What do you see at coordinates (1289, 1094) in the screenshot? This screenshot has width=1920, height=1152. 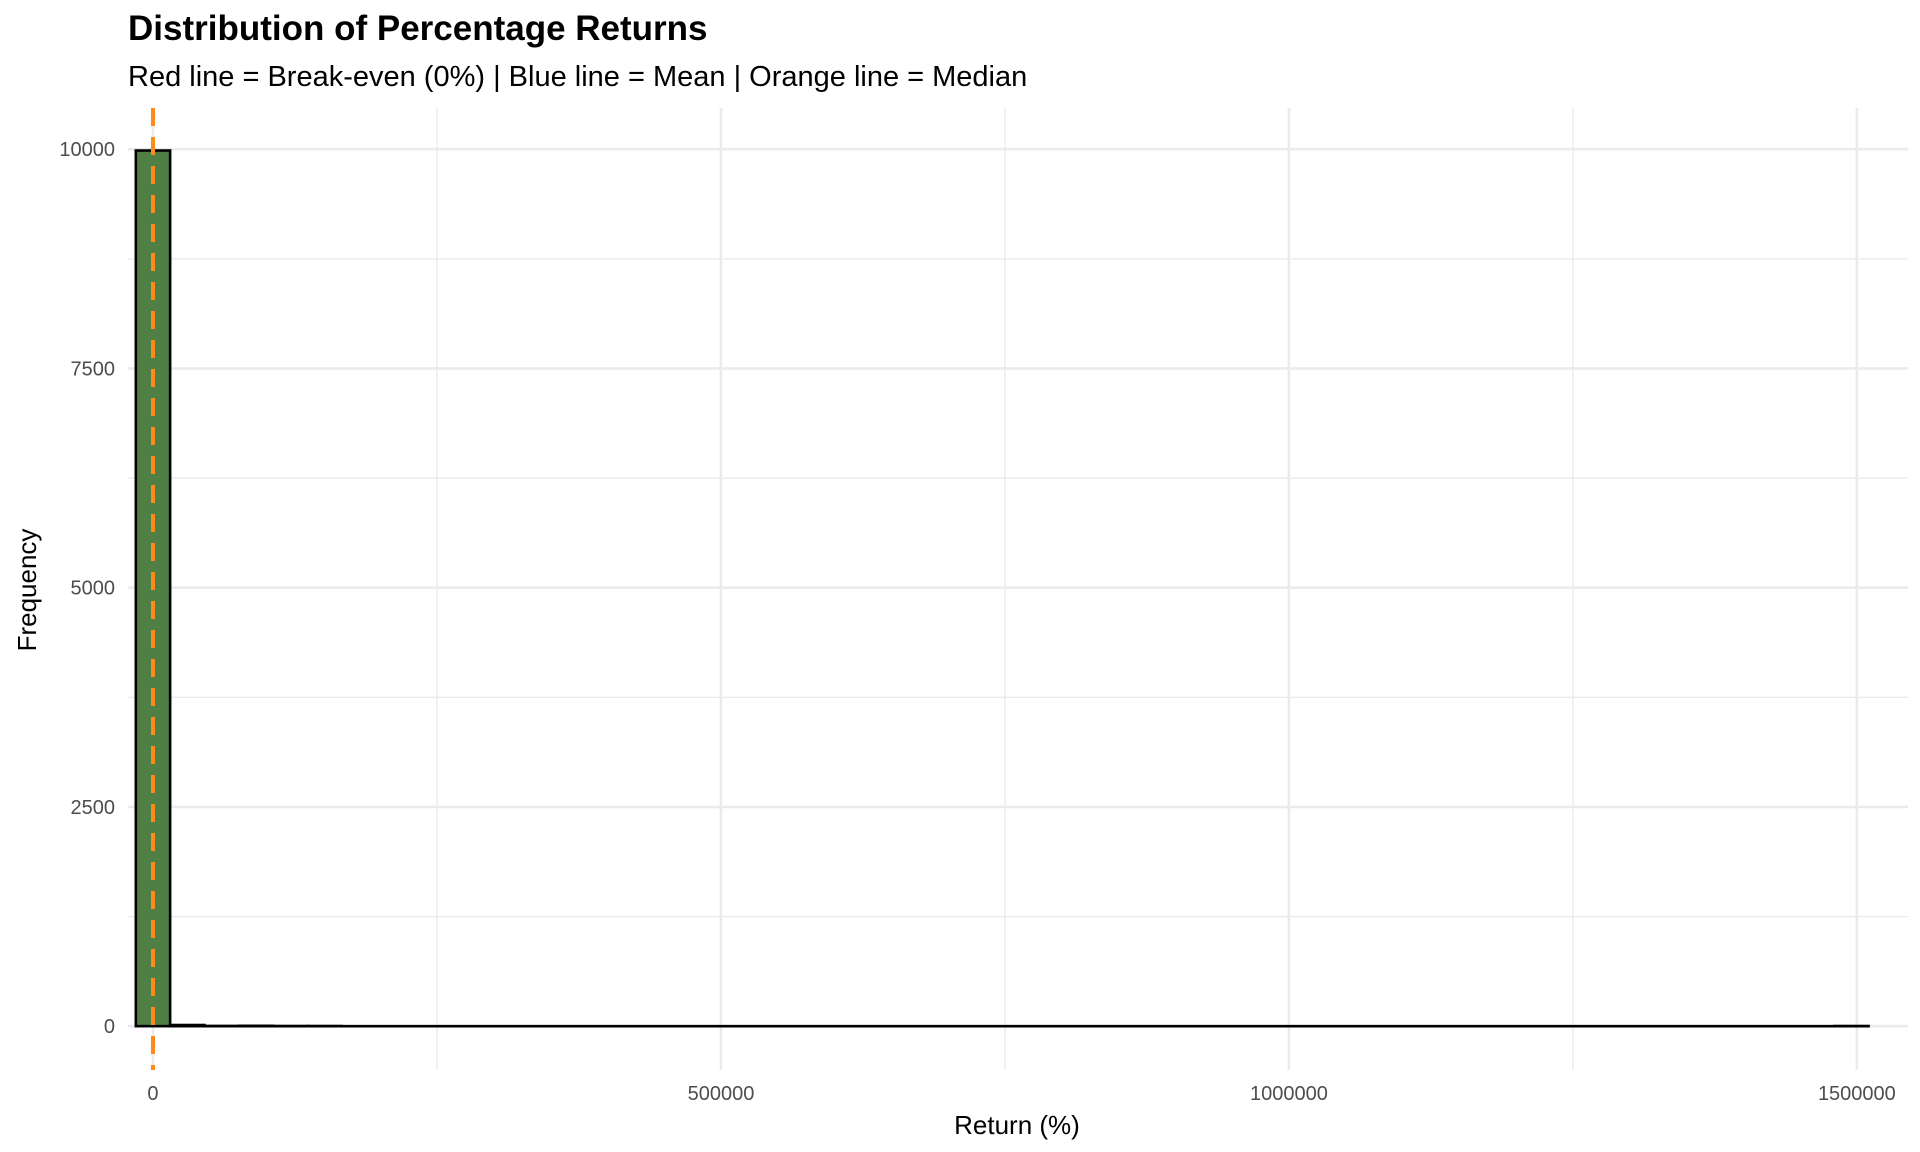 I see `x-tick-label: 1000000` at bounding box center [1289, 1094].